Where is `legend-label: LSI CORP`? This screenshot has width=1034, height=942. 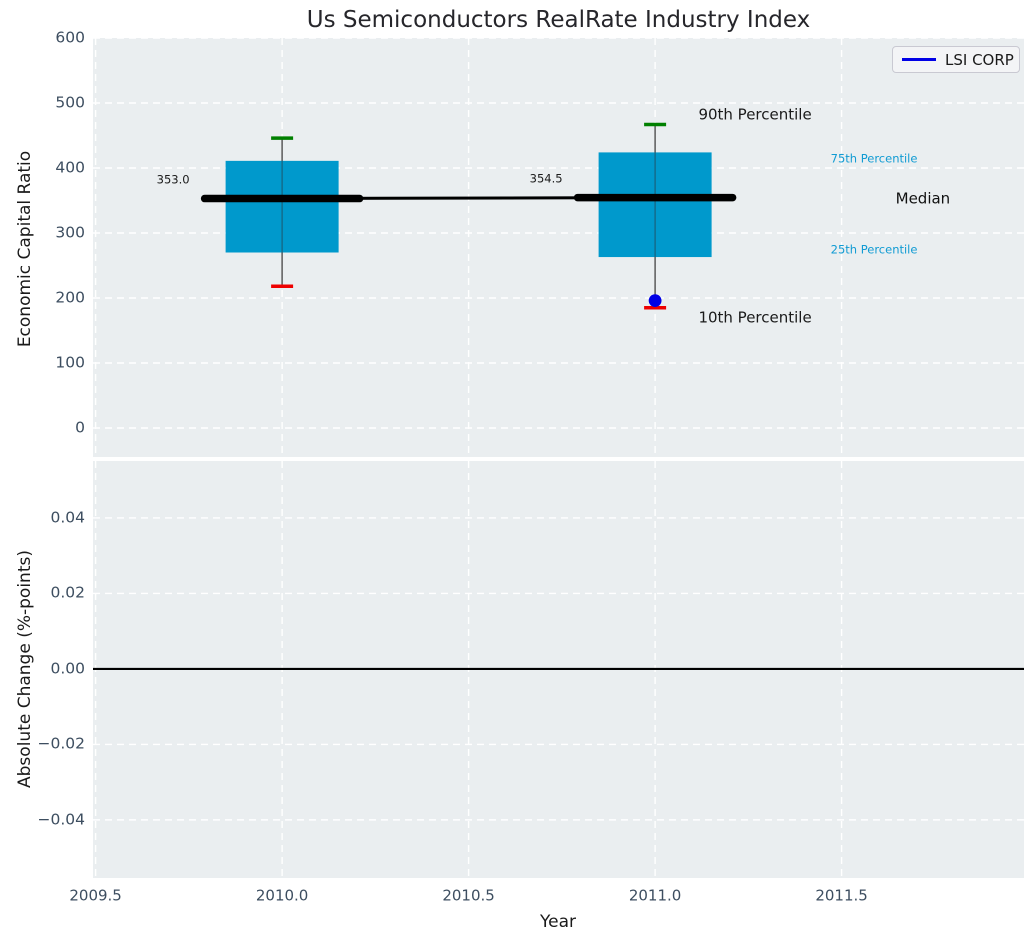 legend-label: LSI CORP is located at coordinates (979, 59).